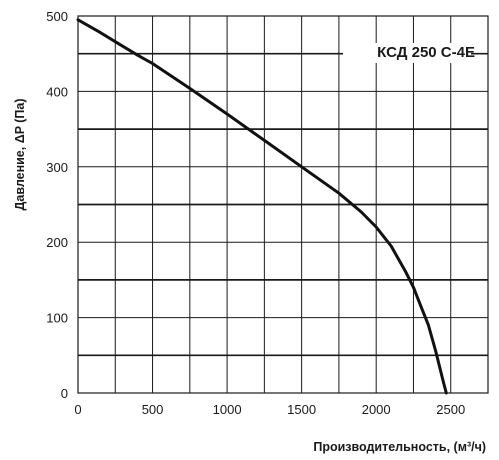 The width and height of the screenshot is (499, 460). Describe the element at coordinates (301, 409) in the screenshot. I see `x-tick-label: 1500` at that location.